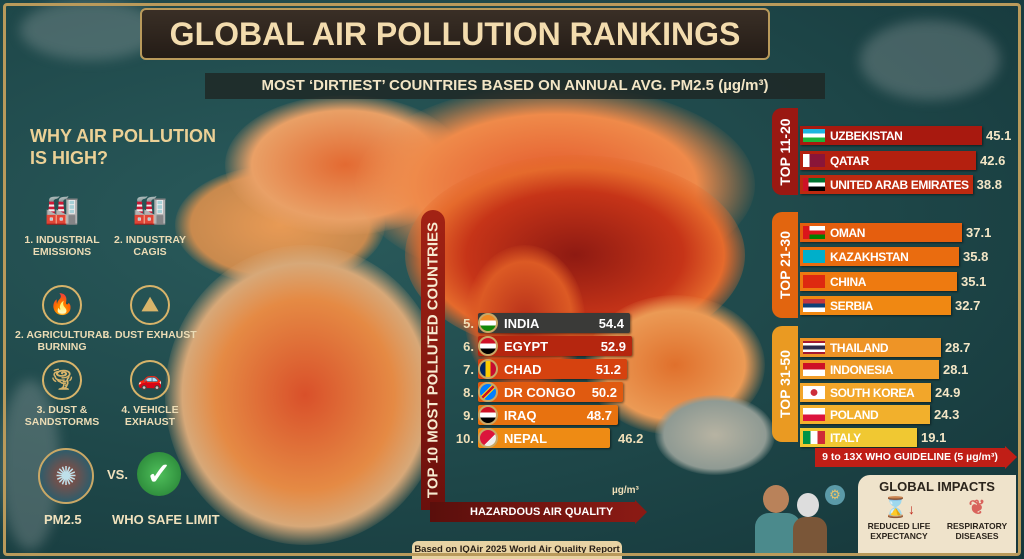 This screenshot has height=559, width=1024. I want to click on country-name: THAILAND, so click(859, 347).